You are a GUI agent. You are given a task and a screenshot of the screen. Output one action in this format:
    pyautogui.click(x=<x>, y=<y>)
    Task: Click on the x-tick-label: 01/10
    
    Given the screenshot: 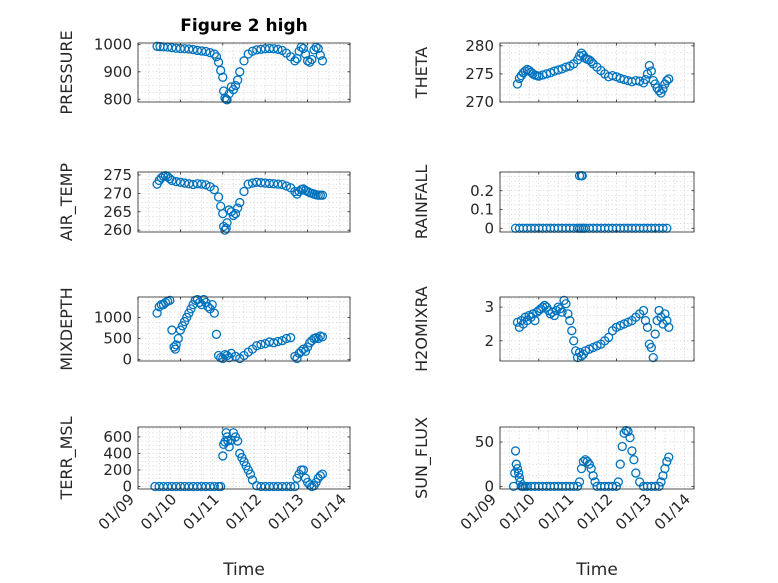 What is the action you would take?
    pyautogui.click(x=517, y=511)
    